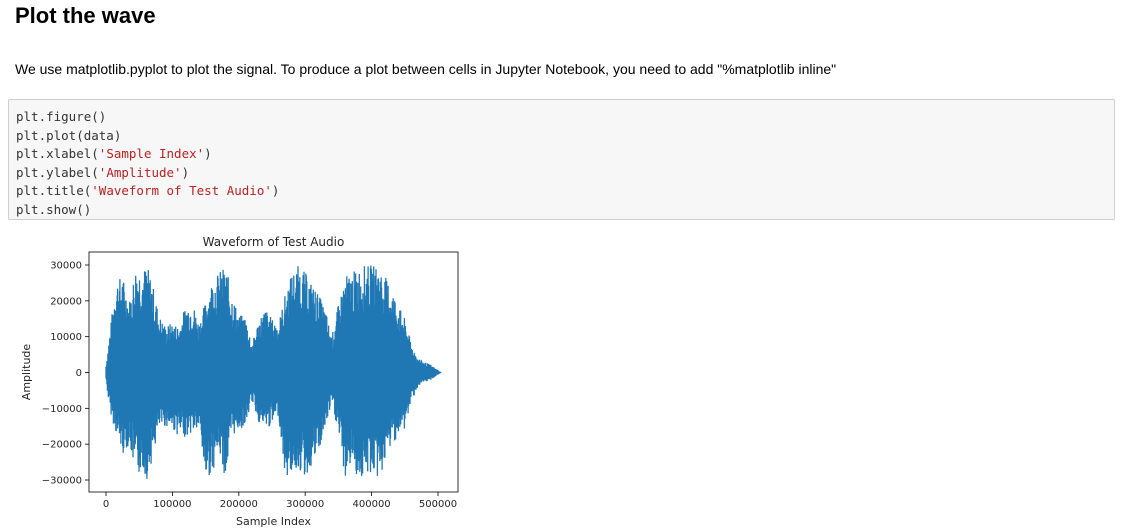 The height and width of the screenshot is (531, 1121). Describe the element at coordinates (26, 372) in the screenshot. I see `y-axis-label: Amplitude` at that location.